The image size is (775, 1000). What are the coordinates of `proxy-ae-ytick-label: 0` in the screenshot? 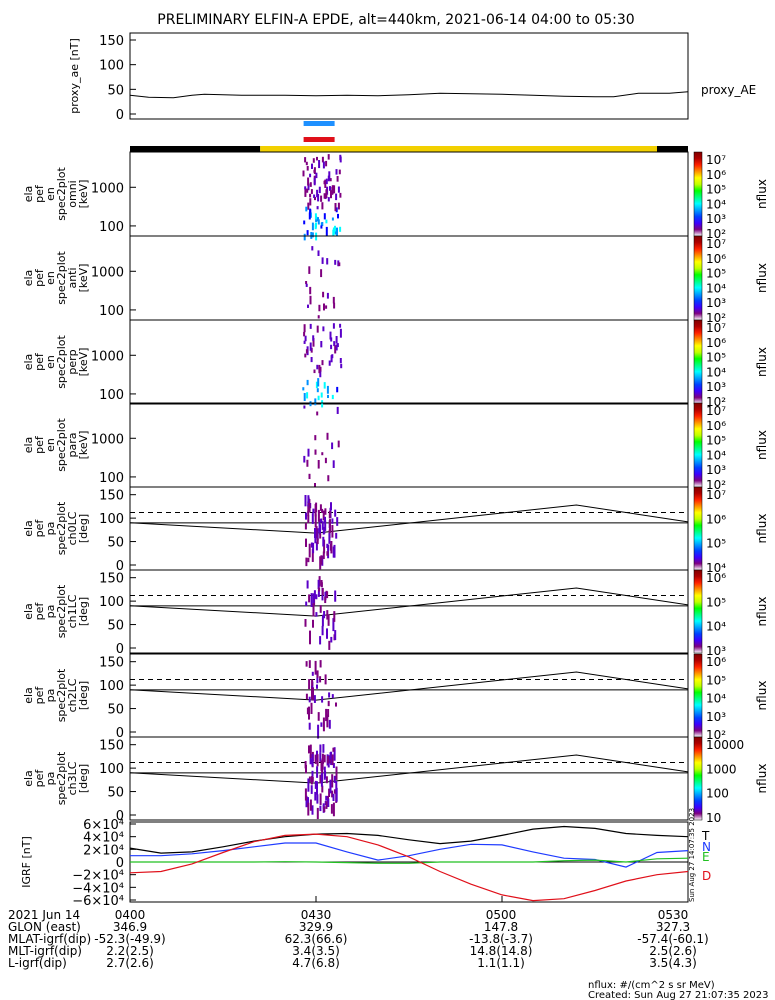 It's located at (120, 115).